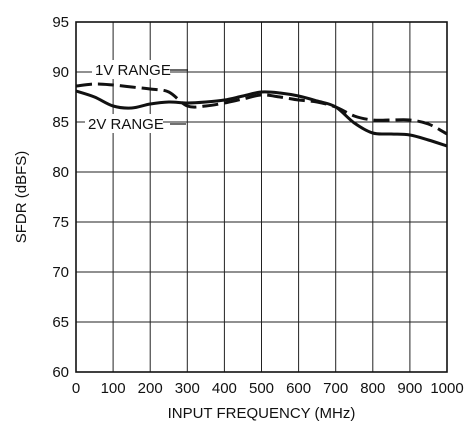 This screenshot has width=467, height=425. I want to click on x-tick-label: 300, so click(187, 388).